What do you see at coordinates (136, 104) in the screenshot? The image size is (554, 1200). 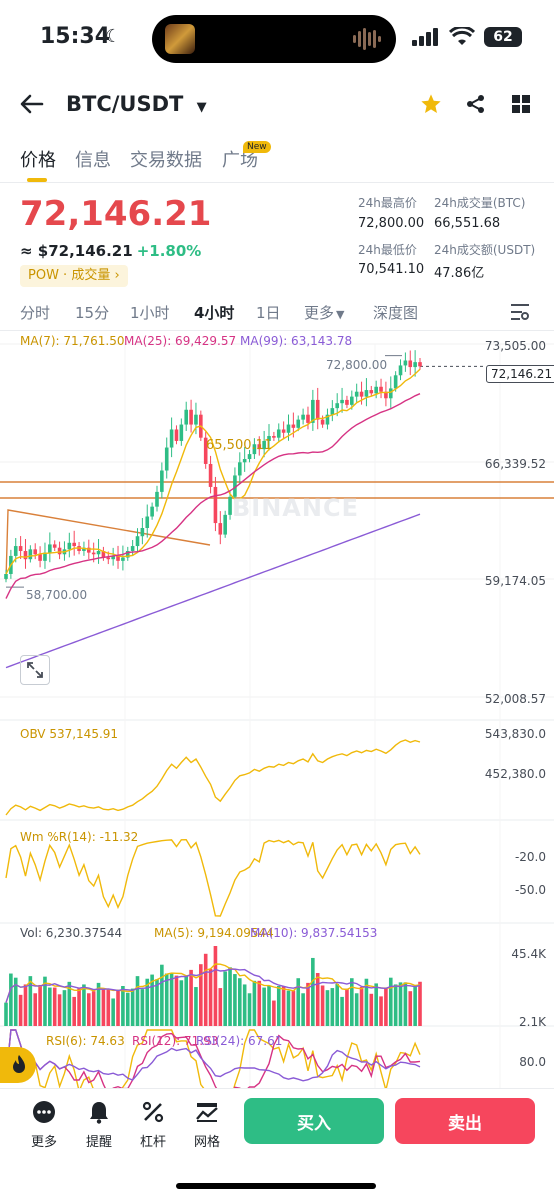 I see `pair-selector: BTC/USDT ▼` at bounding box center [136, 104].